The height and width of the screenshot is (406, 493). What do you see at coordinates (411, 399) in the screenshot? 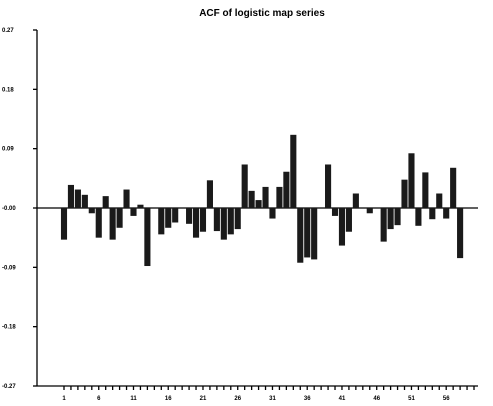
I see `x-tick-label: 51` at bounding box center [411, 399].